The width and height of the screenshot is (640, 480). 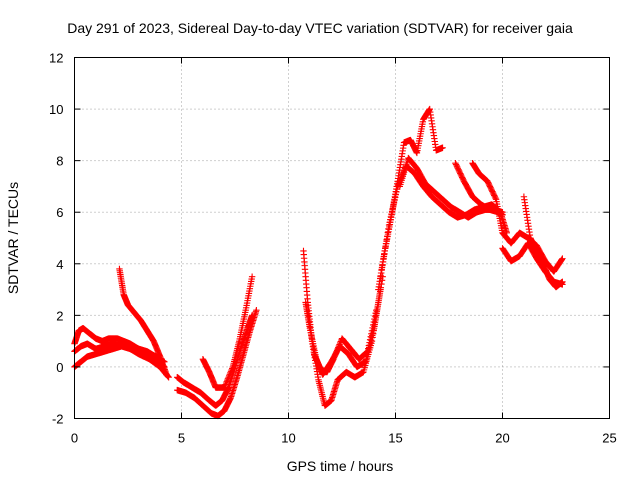 I want to click on series-seg-q, so click(x=543, y=242).